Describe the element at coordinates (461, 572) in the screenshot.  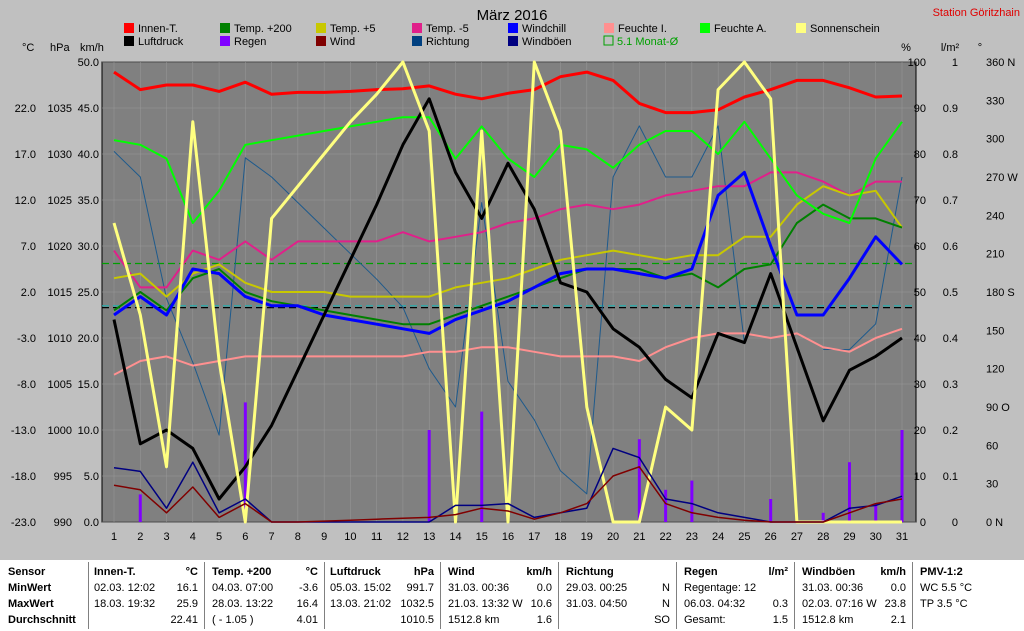
I see `wind-title: Wind` at that location.